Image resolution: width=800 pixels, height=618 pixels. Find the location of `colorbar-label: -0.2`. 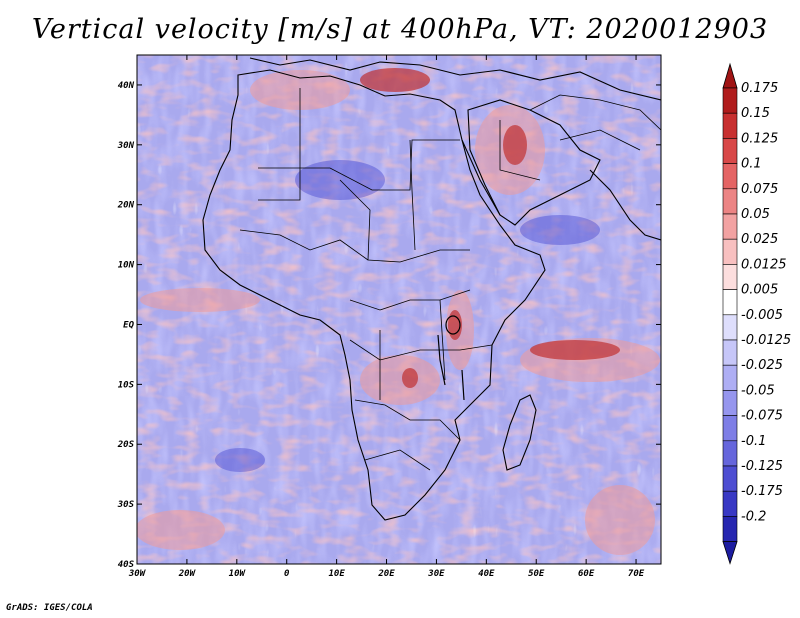

colorbar-label: -0.2 is located at coordinates (753, 516).